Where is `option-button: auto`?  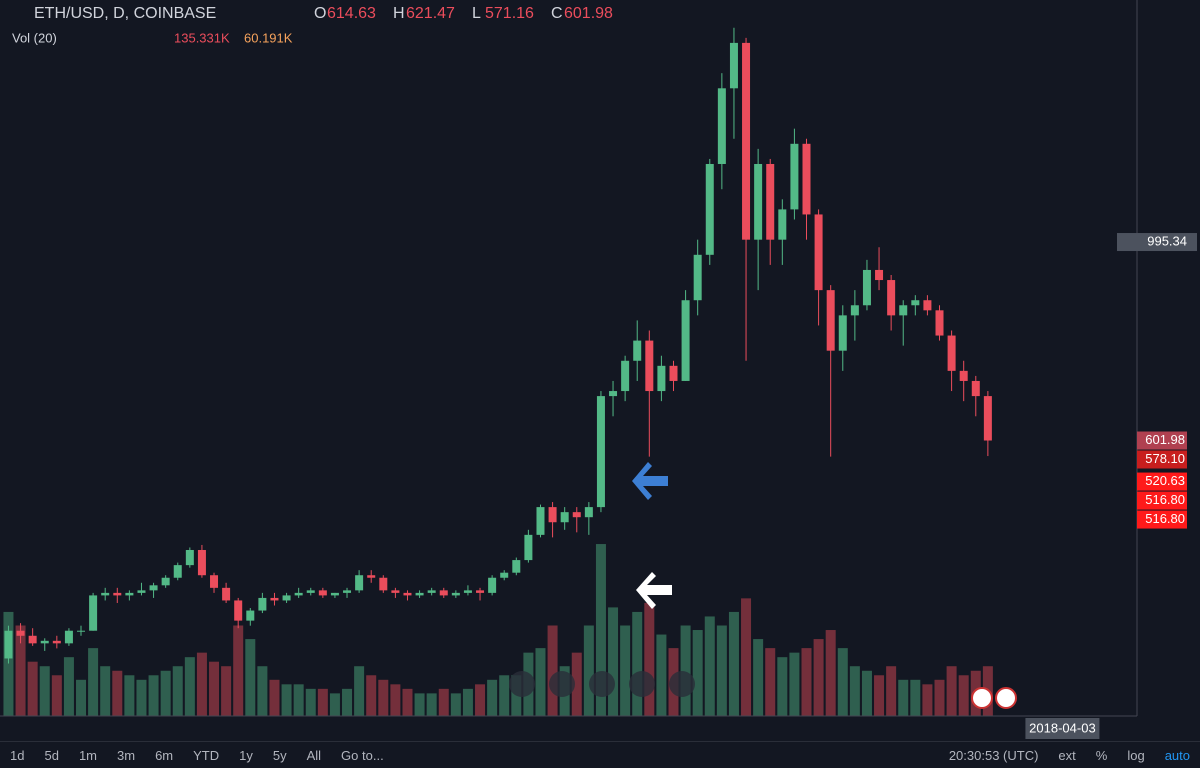
option-button: auto is located at coordinates (1177, 755).